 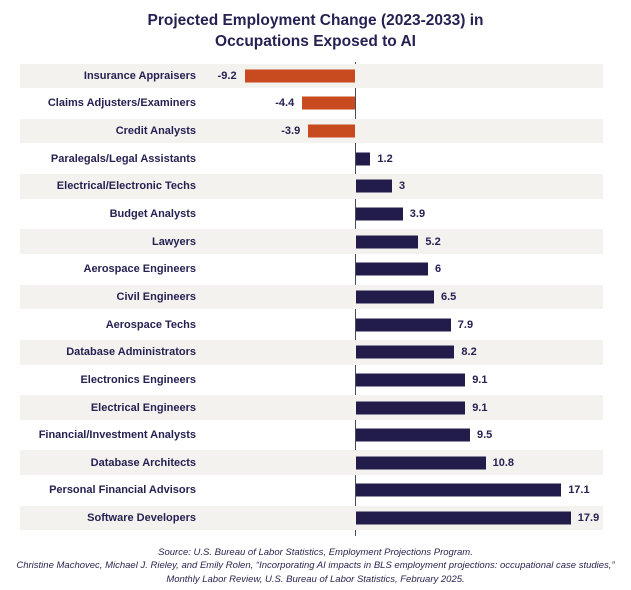 What do you see at coordinates (117, 435) in the screenshot?
I see `category-label: Financial/Investment Analysts` at bounding box center [117, 435].